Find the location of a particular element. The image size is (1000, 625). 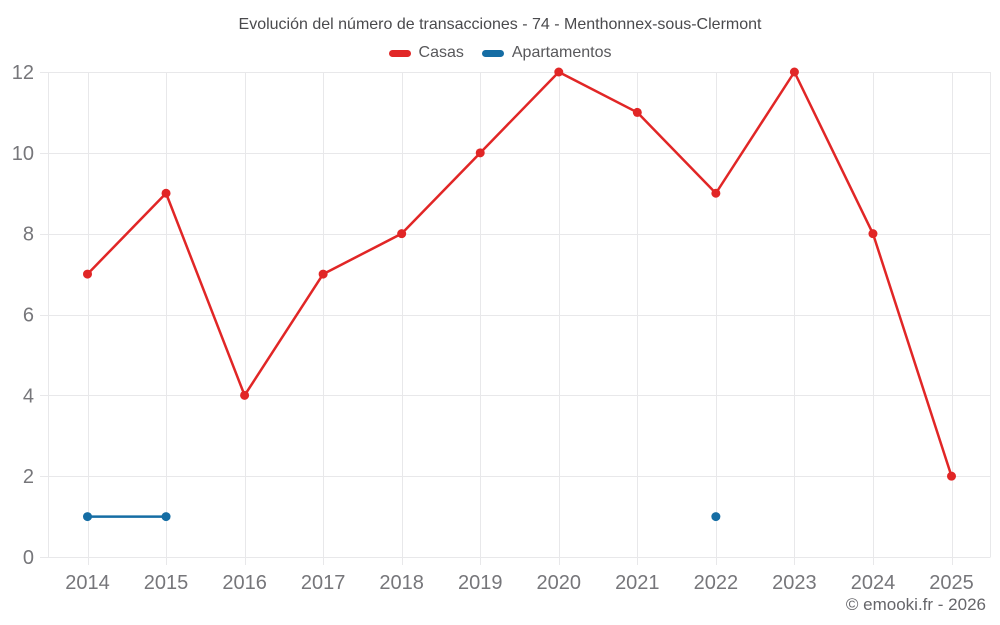

legend-item-apartamentos: Apartamentos is located at coordinates (546, 53).